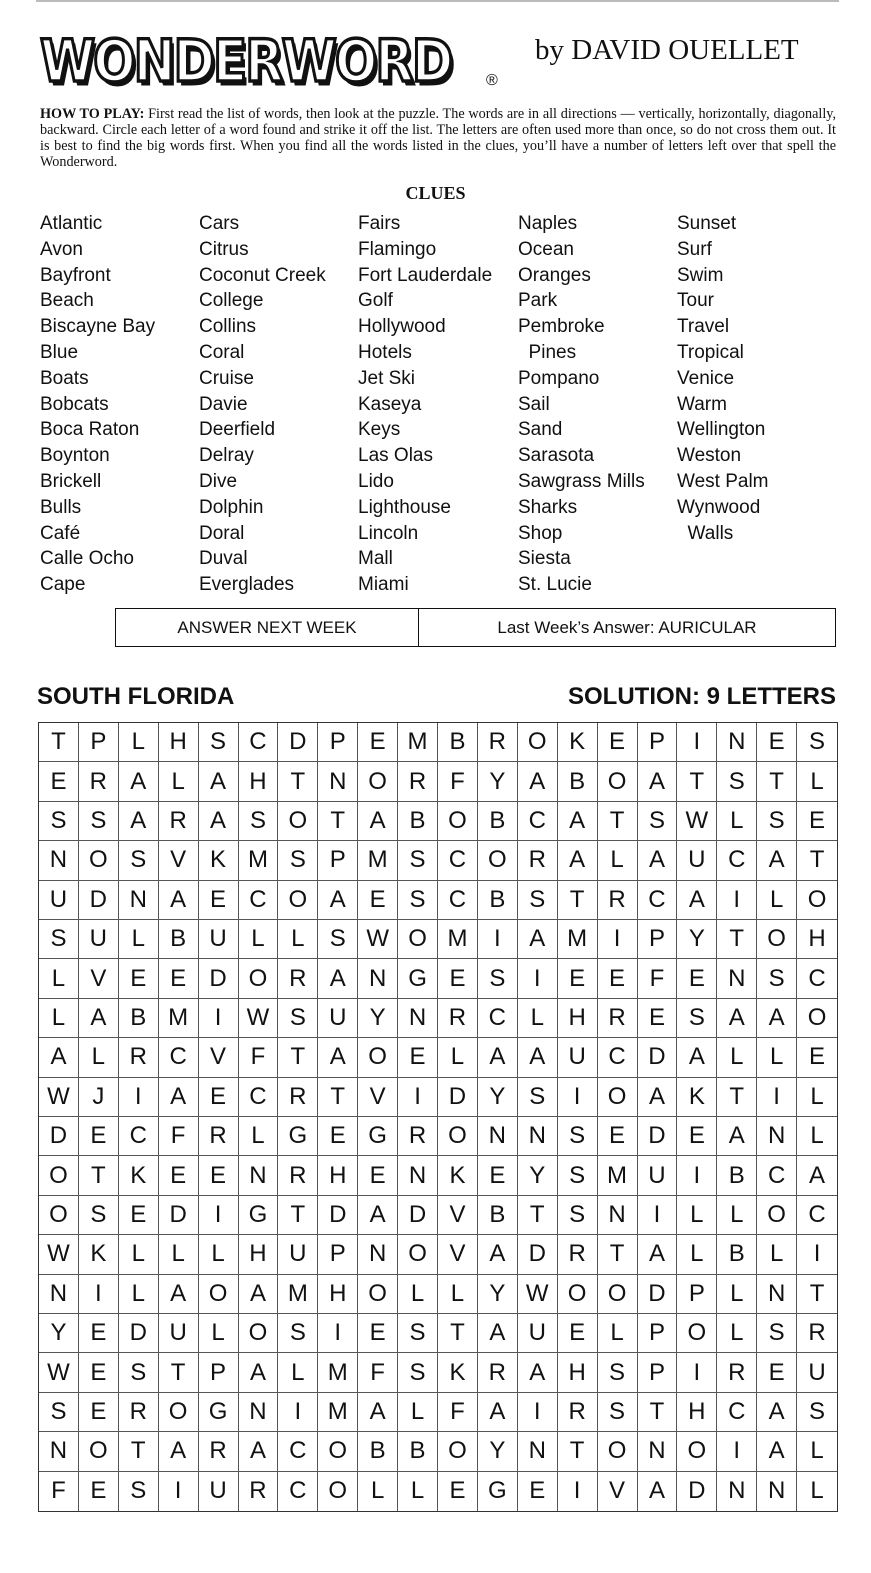 The width and height of the screenshot is (871, 1573). What do you see at coordinates (218, 481) in the screenshot?
I see `clue-word: Dive` at bounding box center [218, 481].